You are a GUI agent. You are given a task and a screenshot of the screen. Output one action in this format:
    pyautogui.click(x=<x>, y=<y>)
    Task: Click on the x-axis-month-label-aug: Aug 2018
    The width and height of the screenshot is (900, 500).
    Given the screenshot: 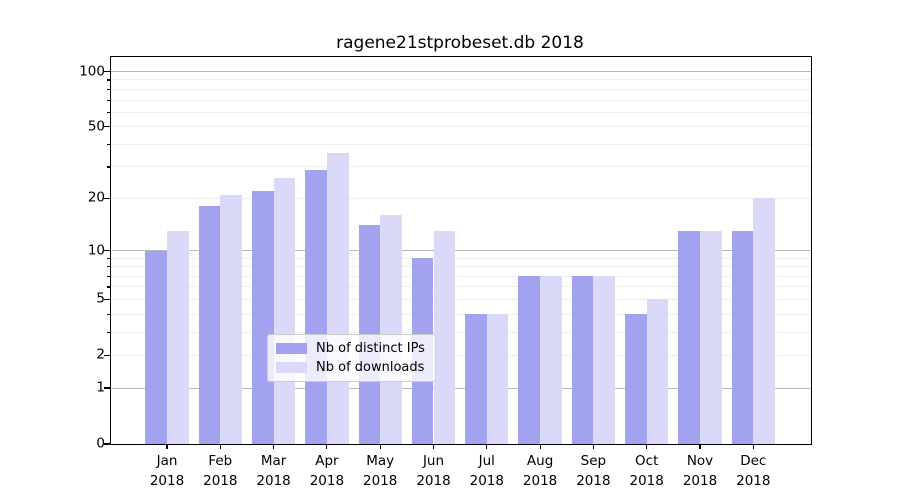 What is the action you would take?
    pyautogui.click(x=540, y=471)
    